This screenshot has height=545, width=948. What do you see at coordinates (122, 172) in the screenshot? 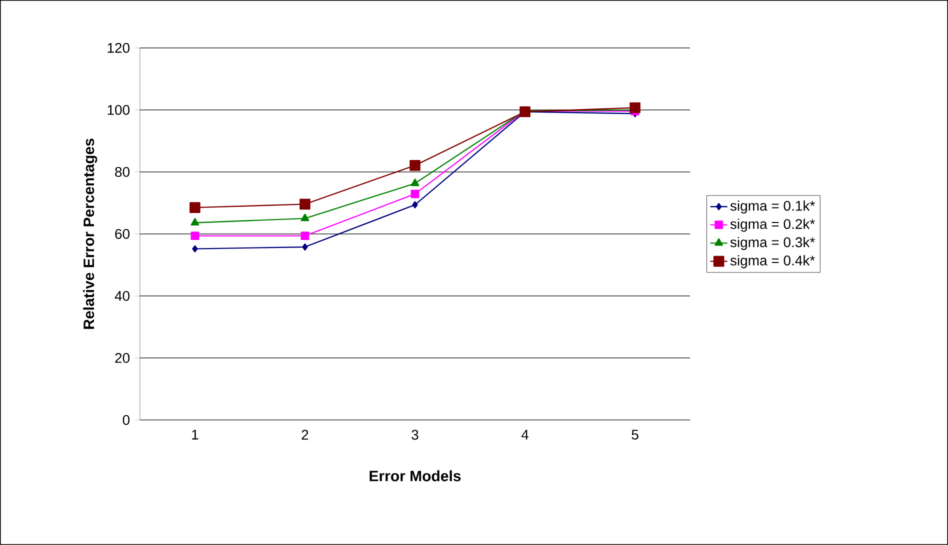
I see `y-tick-label: 80` at bounding box center [122, 172].